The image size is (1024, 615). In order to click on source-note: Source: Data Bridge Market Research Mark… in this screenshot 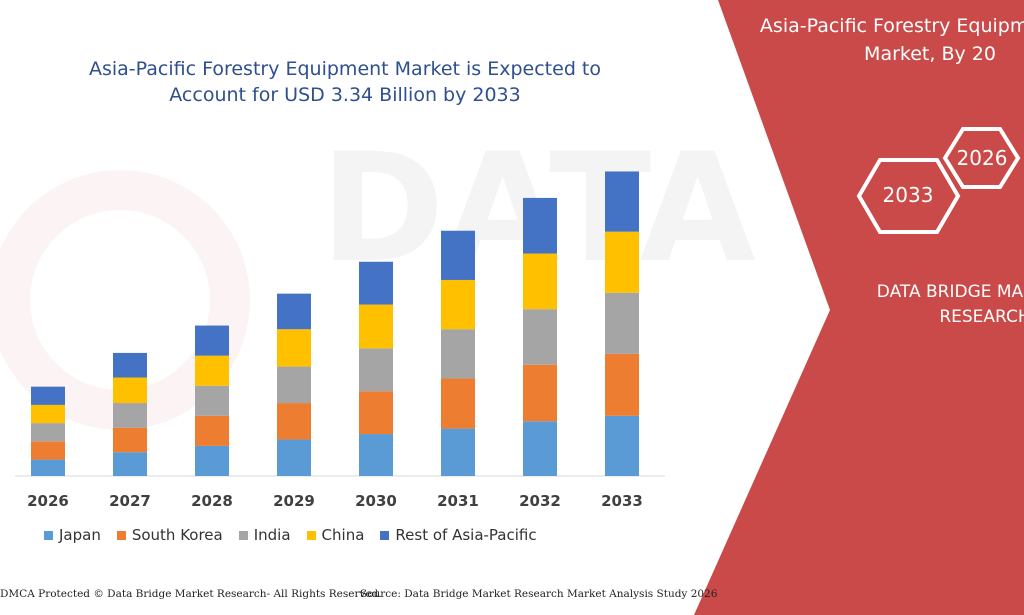, I will do `click(539, 594)`.